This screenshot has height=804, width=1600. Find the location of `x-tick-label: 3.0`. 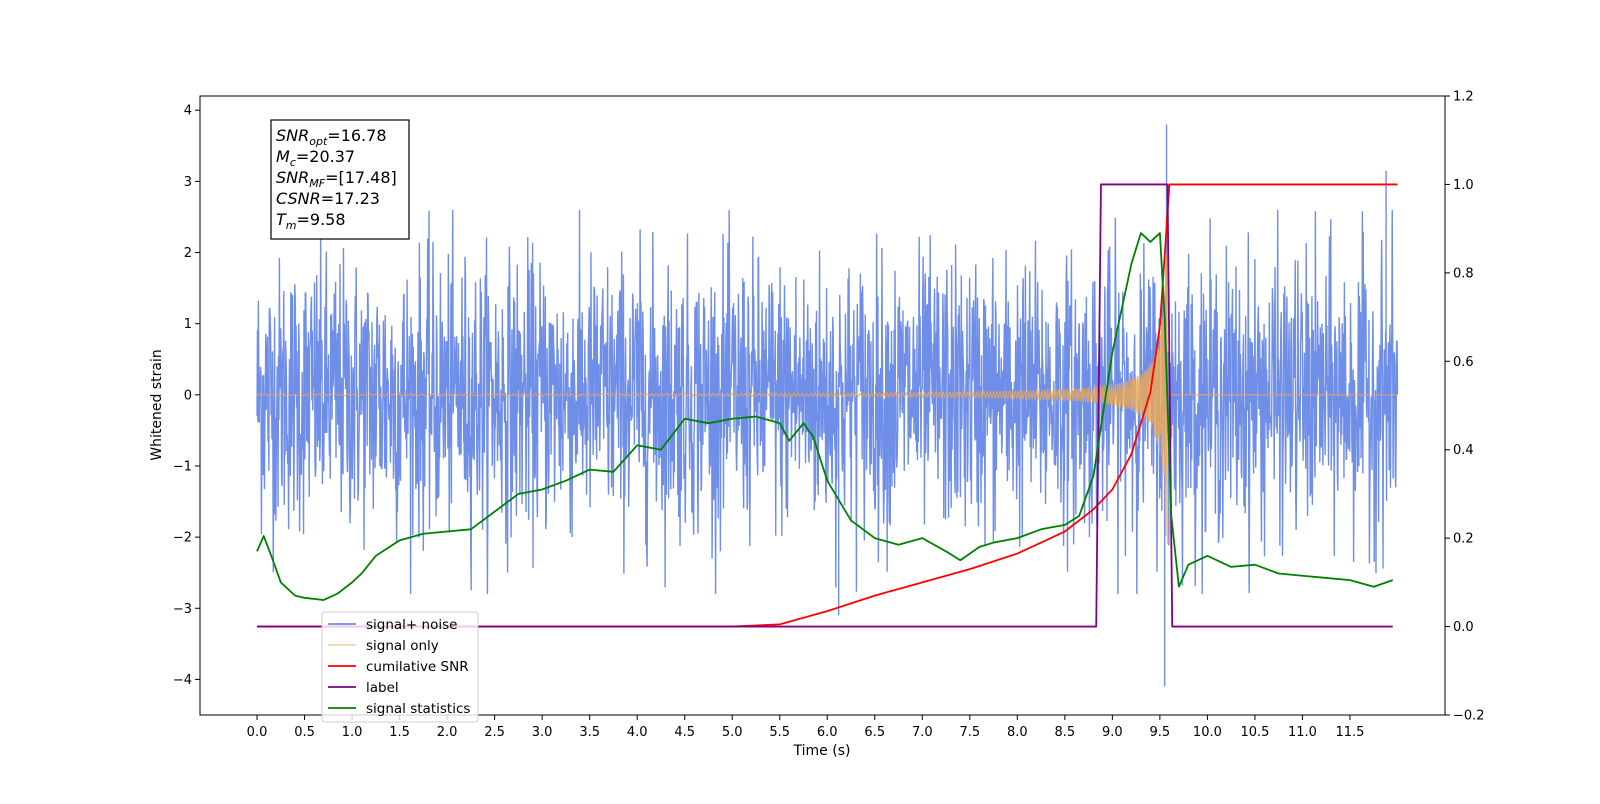

x-tick-label: 3.0 is located at coordinates (542, 732).